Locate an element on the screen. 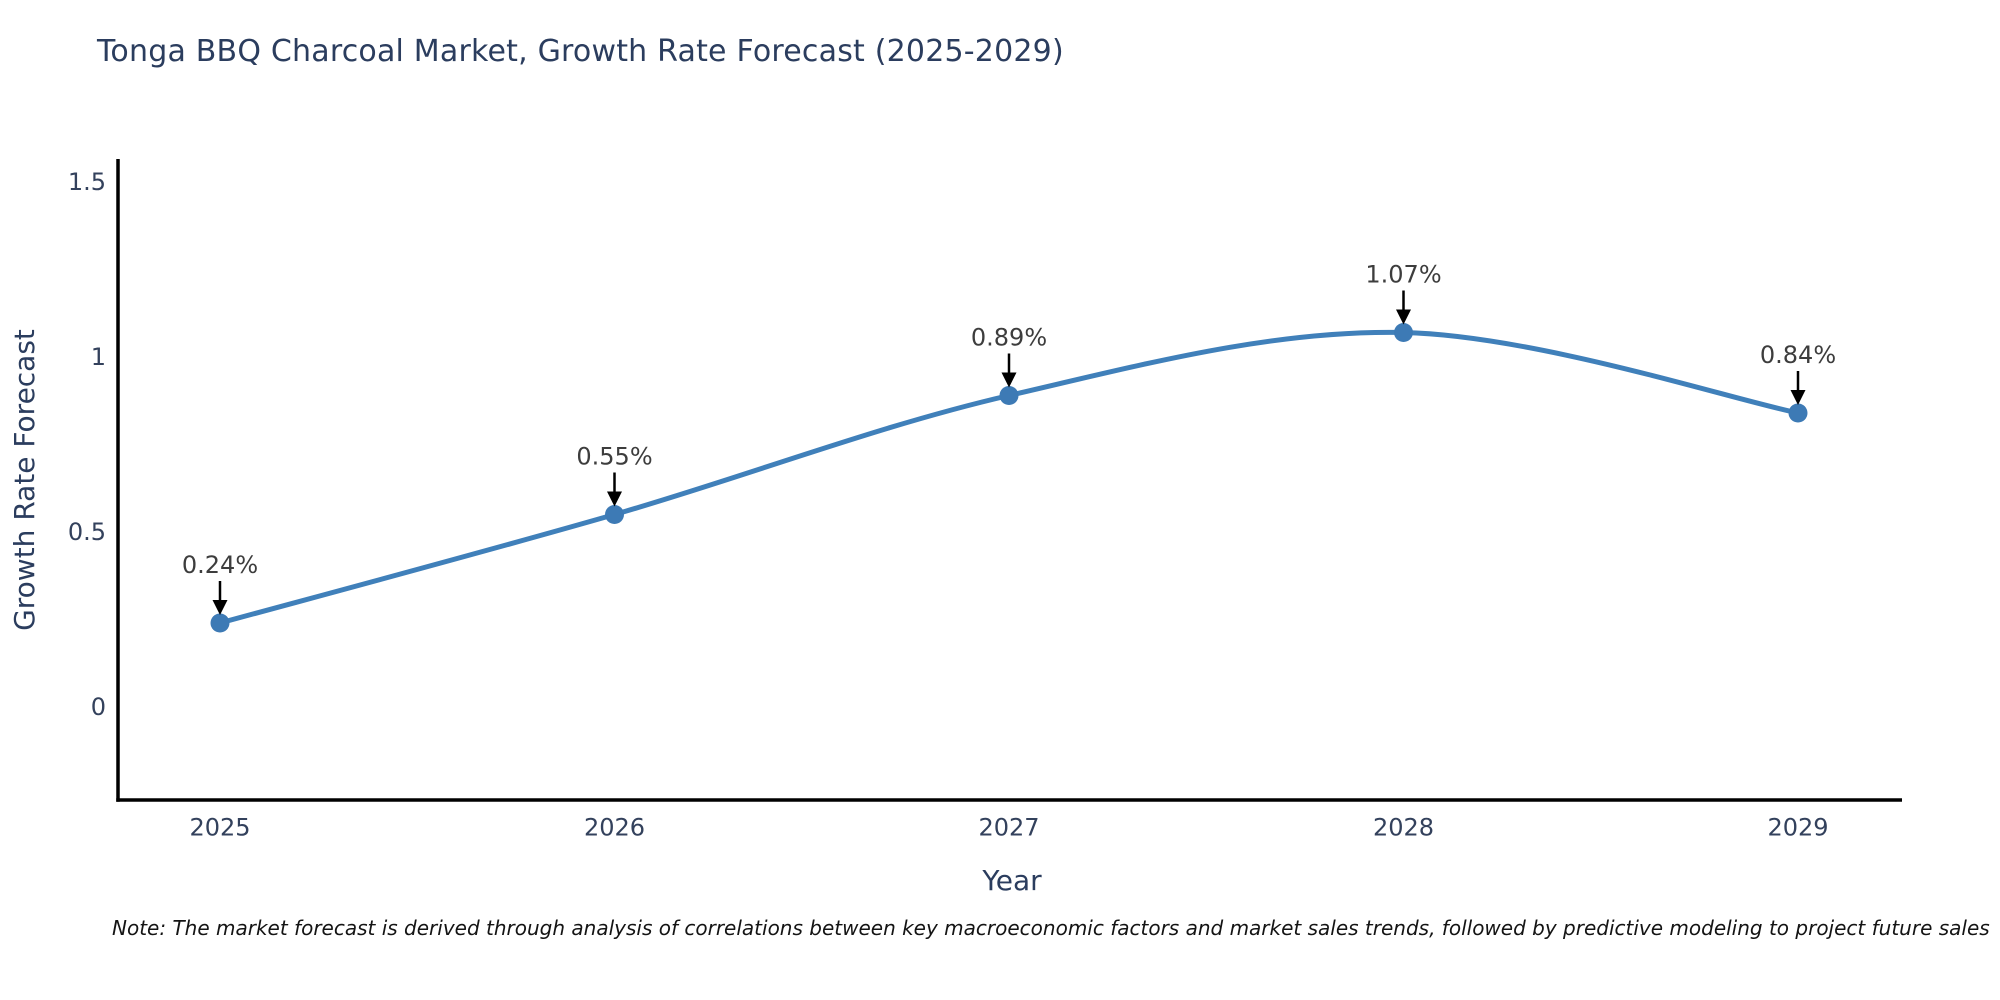 The image size is (2000, 1000). y-tick-label: 1 is located at coordinates (98, 357).